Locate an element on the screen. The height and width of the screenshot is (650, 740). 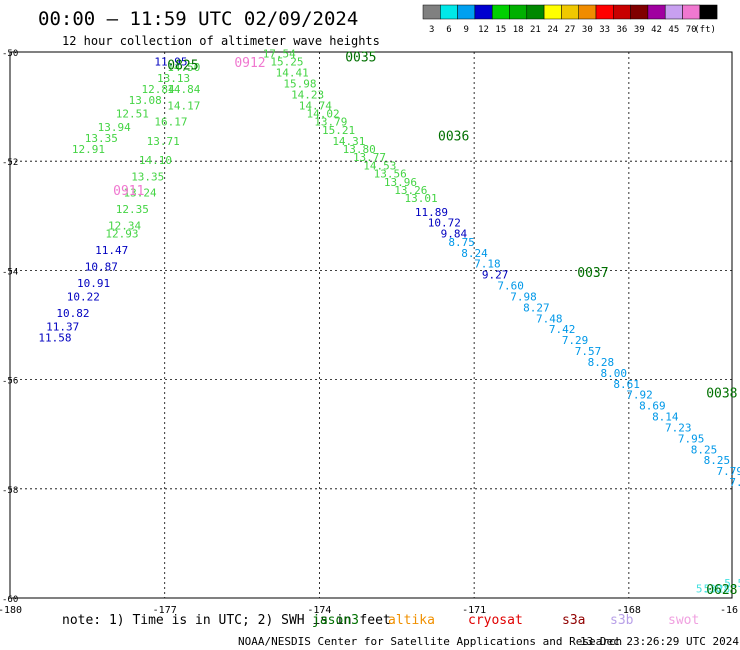
swh-value: 15.25 is located at coordinates (286, 62).